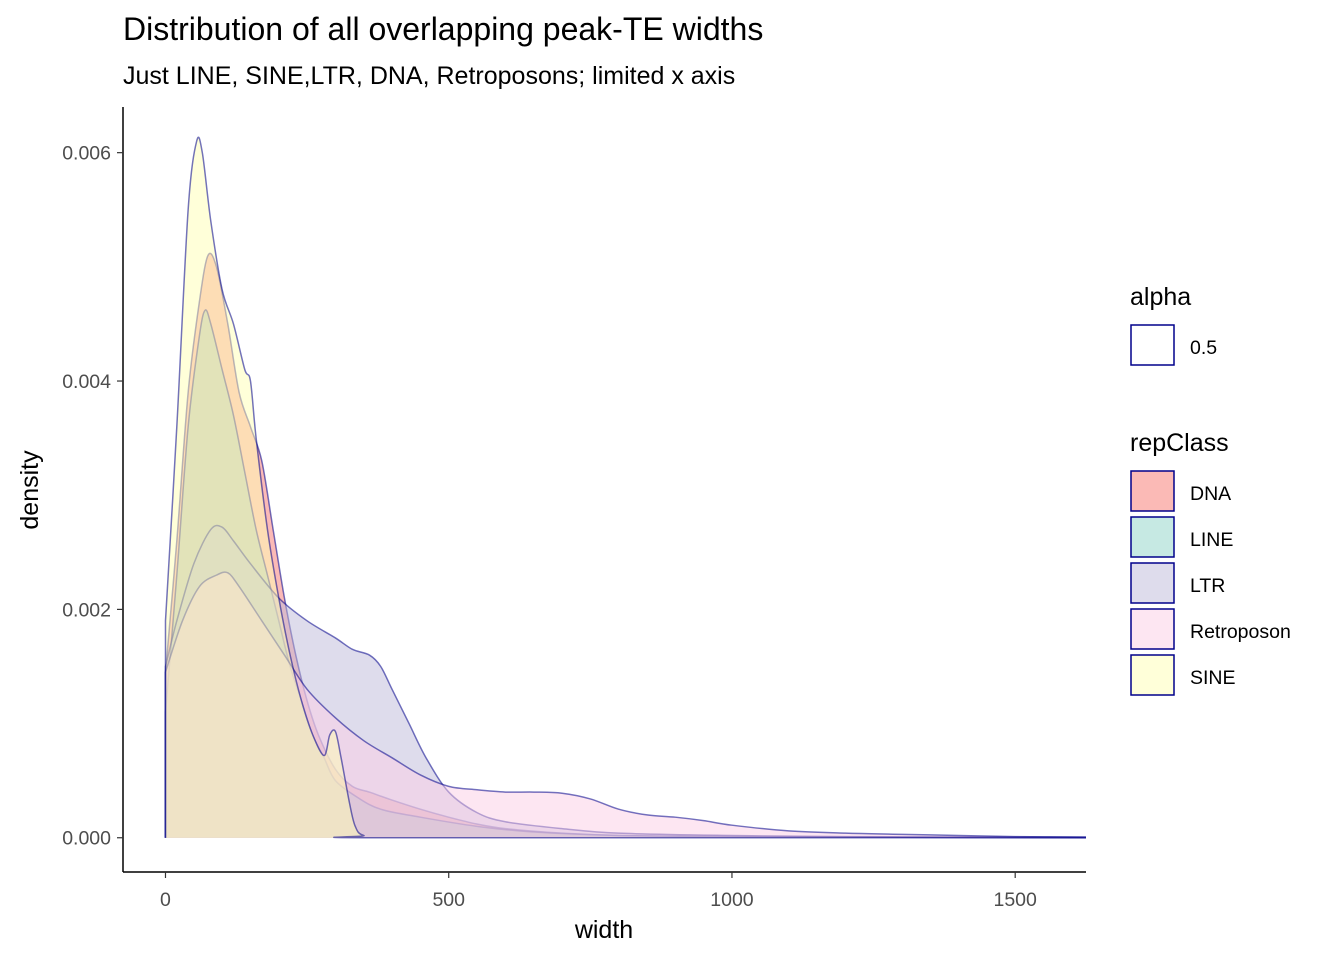 This screenshot has width=1344, height=960. I want to click on legend-key-line, so click(1152, 537).